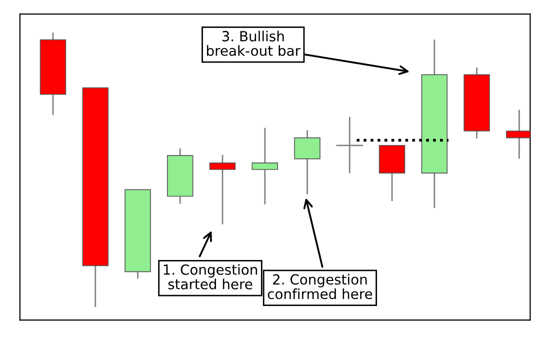 This screenshot has height=343, width=554. I want to click on annotation: 1. Congestion started here, so click(211, 277).